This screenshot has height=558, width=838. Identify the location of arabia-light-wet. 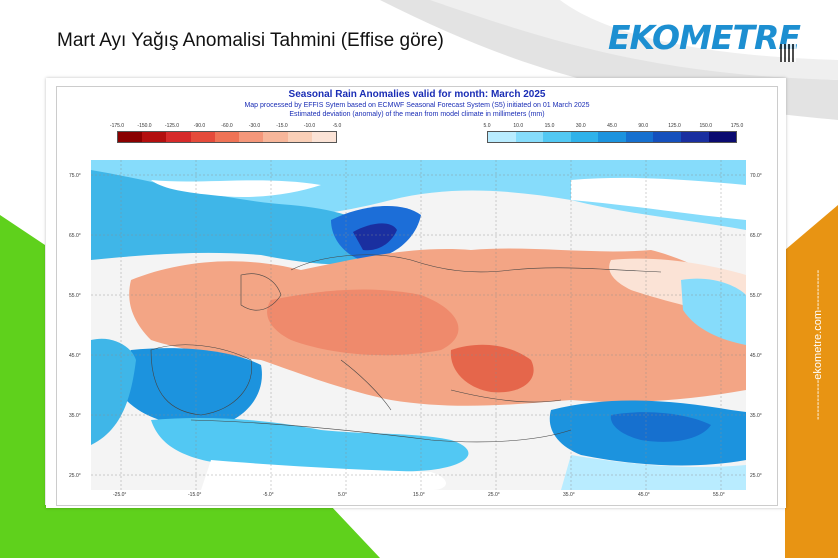
(653, 472).